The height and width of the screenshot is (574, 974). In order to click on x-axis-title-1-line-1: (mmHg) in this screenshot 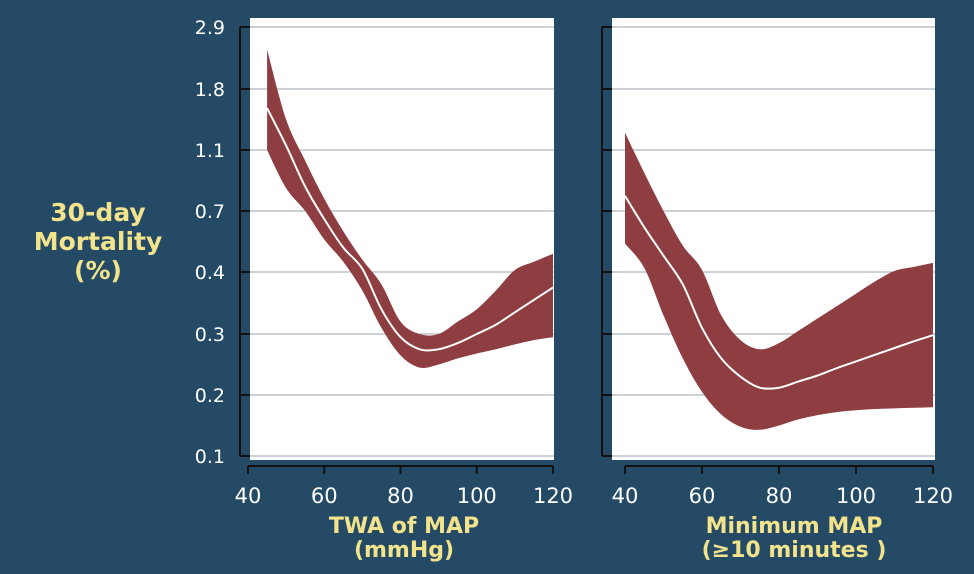, I will do `click(404, 550)`.